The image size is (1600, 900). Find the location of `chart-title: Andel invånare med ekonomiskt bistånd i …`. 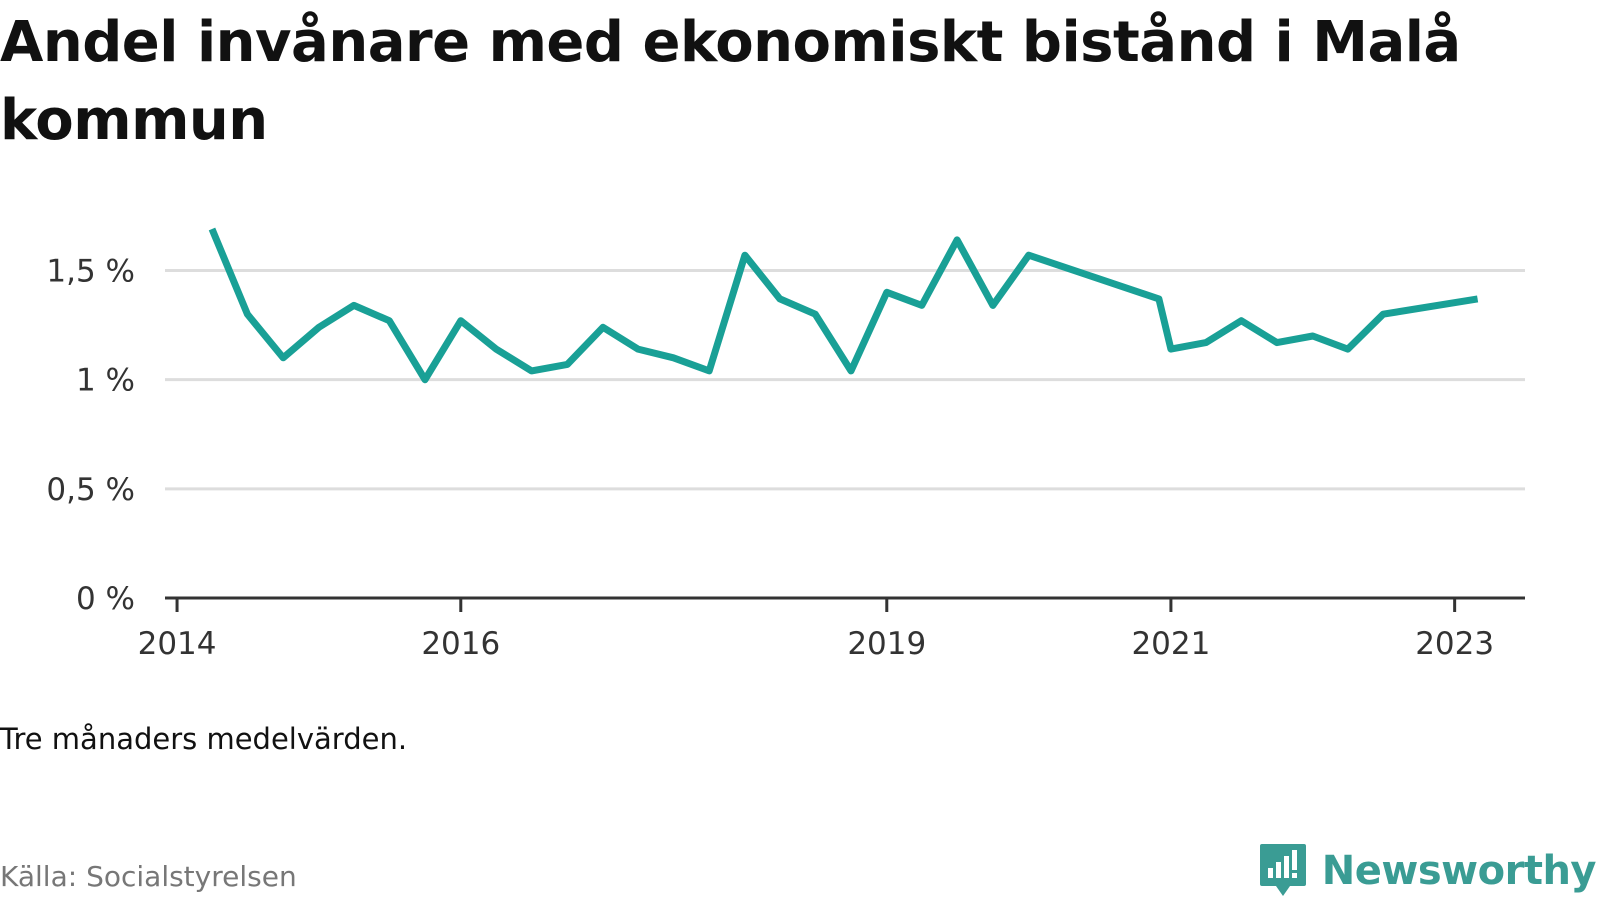

chart-title: Andel invånare med ekonomiskt bistånd i … is located at coordinates (730, 81).